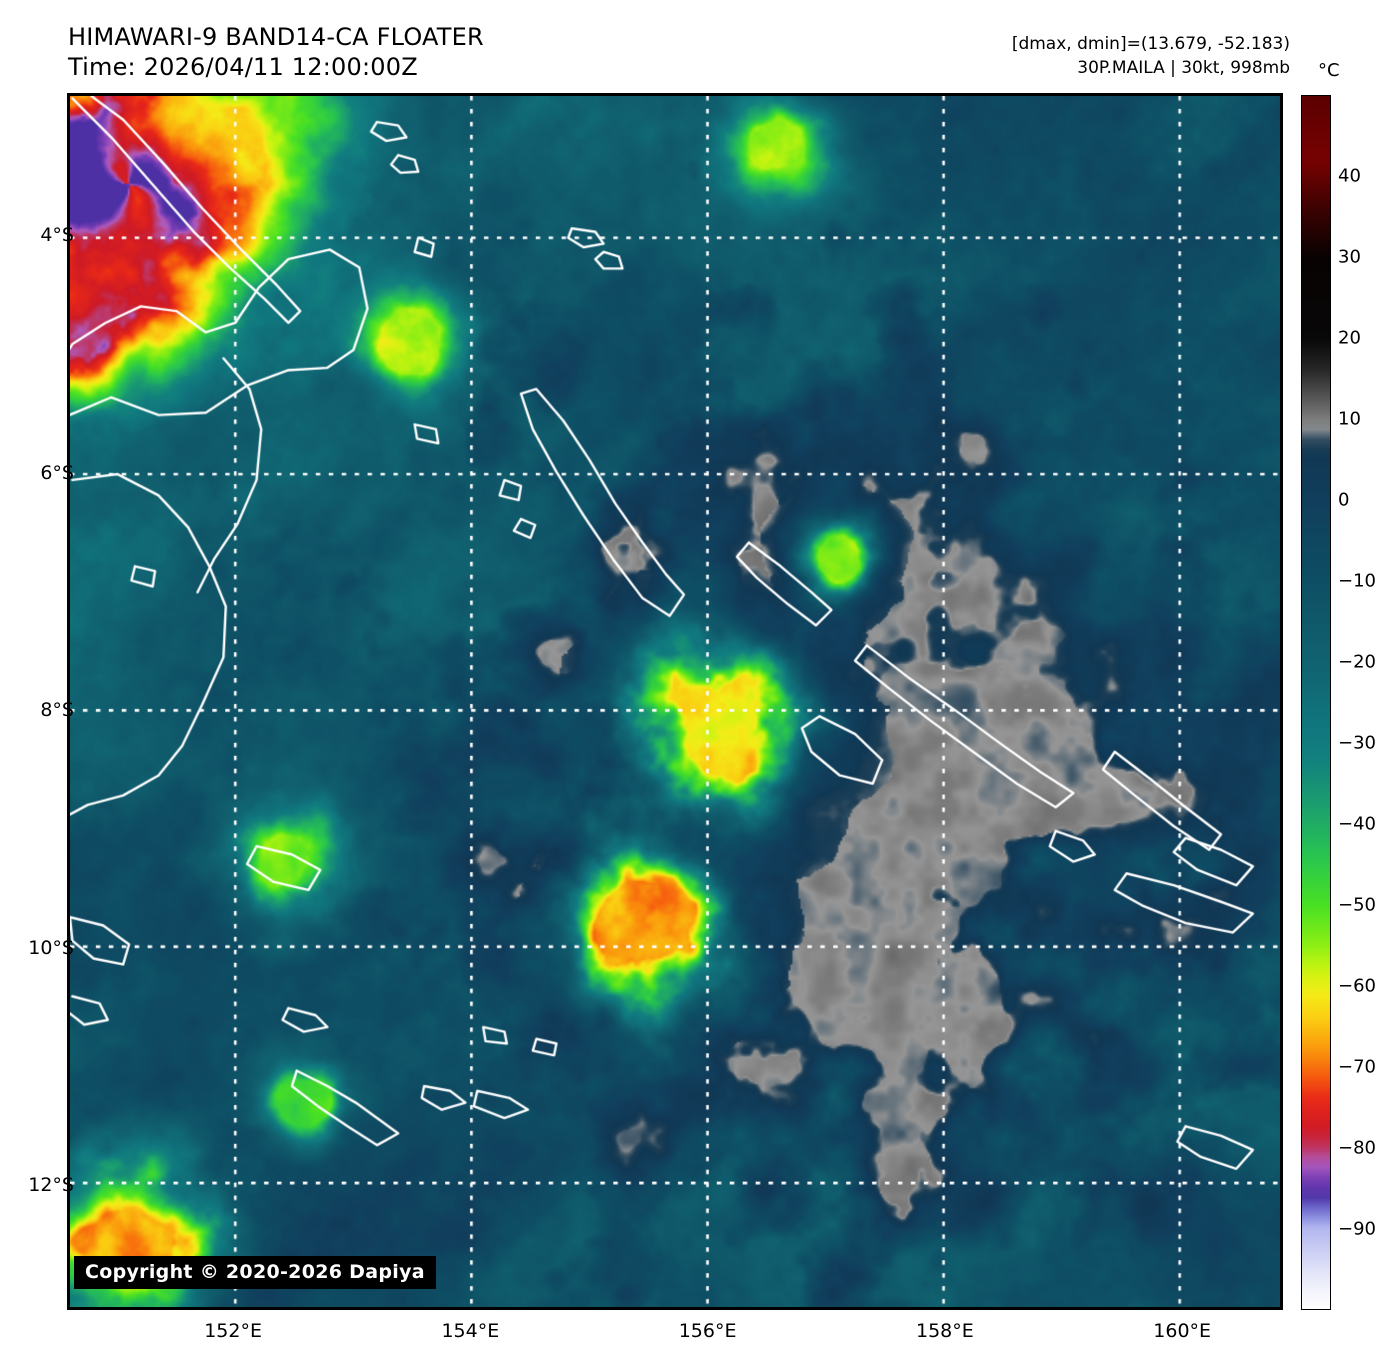  Describe the element at coordinates (57, 235) in the screenshot. I see `lat-tick-label: 4°S` at that location.